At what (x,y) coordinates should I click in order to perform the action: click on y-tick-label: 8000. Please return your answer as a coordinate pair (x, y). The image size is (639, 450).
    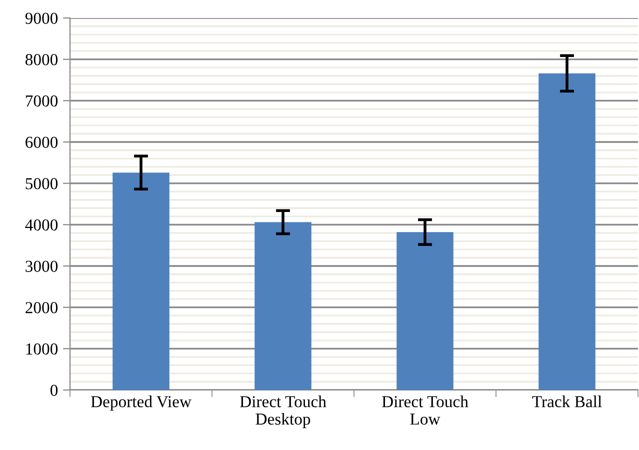
    Looking at the image, I should click on (41, 60).